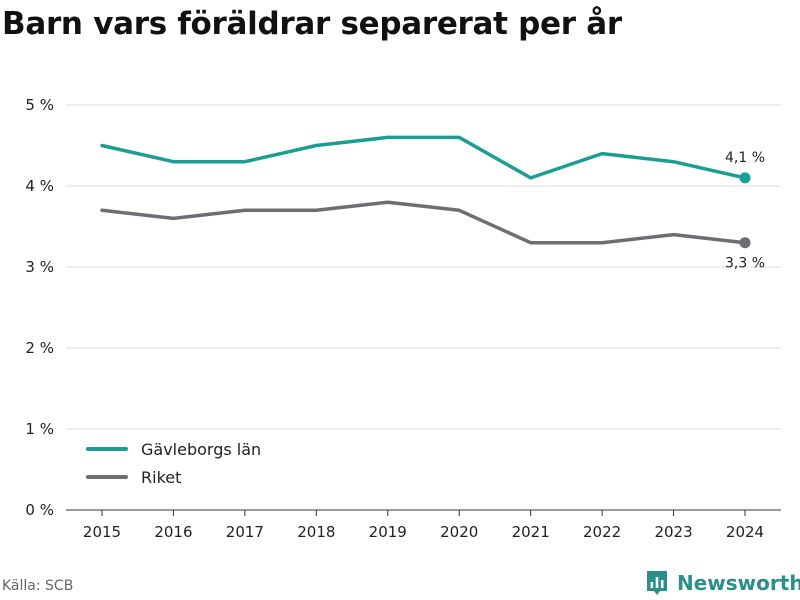 The height and width of the screenshot is (600, 800). Describe the element at coordinates (39, 186) in the screenshot. I see `y-tick-label: 4 %` at that location.